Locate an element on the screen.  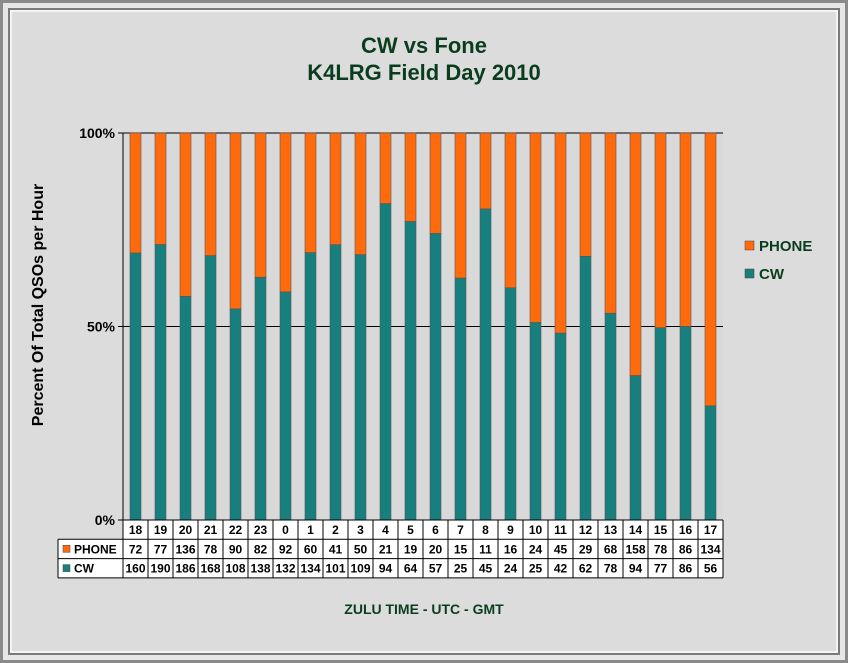
x-tick-label: 16 is located at coordinates (686, 530).